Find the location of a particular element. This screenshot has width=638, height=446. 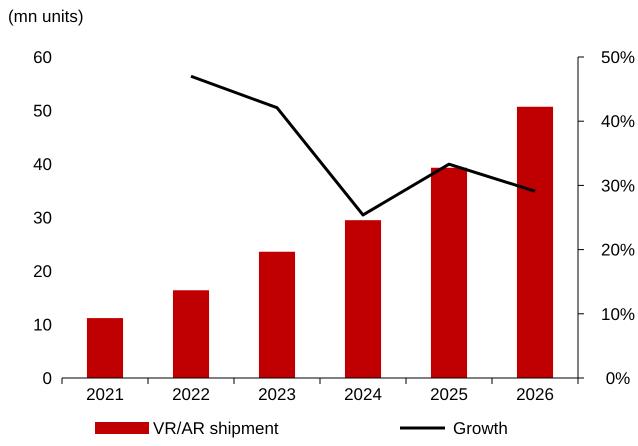

y-tick-label: 30 is located at coordinates (42, 218).